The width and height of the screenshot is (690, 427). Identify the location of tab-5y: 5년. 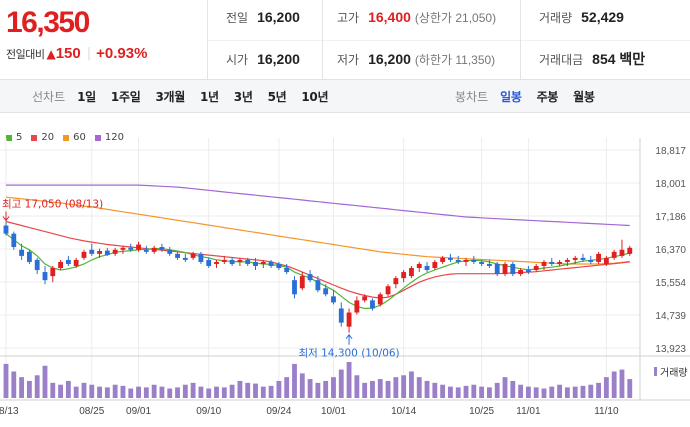
(277, 97).